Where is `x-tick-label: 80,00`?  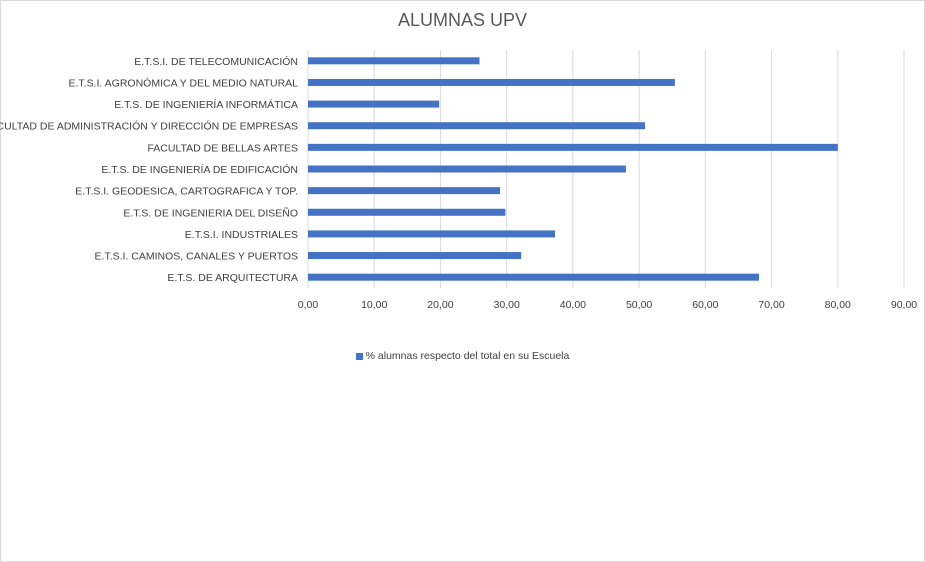
x-tick-label: 80,00 is located at coordinates (838, 305).